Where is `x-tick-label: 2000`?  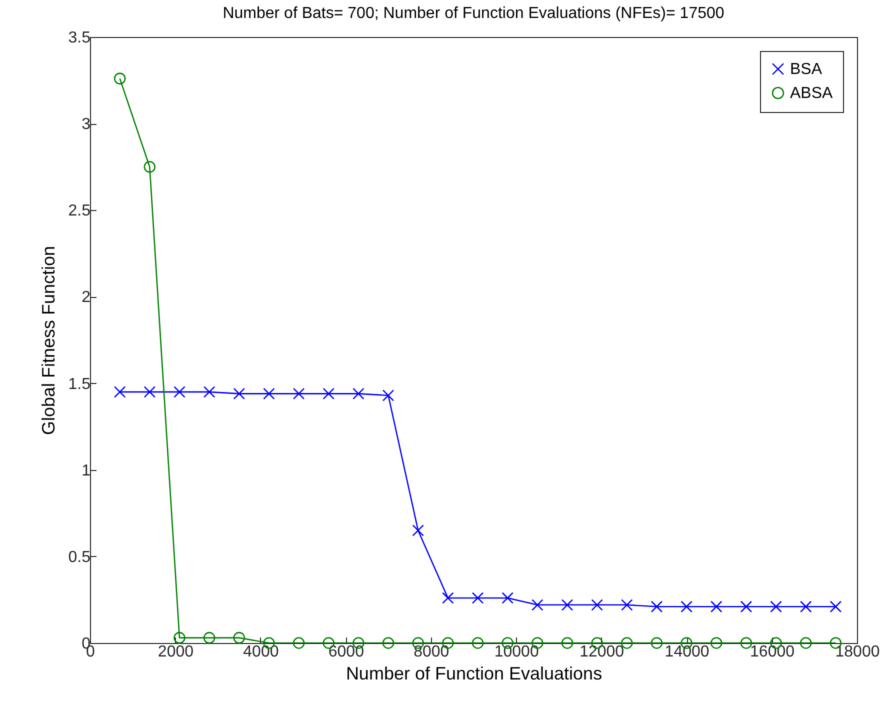
x-tick-label: 2000 is located at coordinates (176, 652).